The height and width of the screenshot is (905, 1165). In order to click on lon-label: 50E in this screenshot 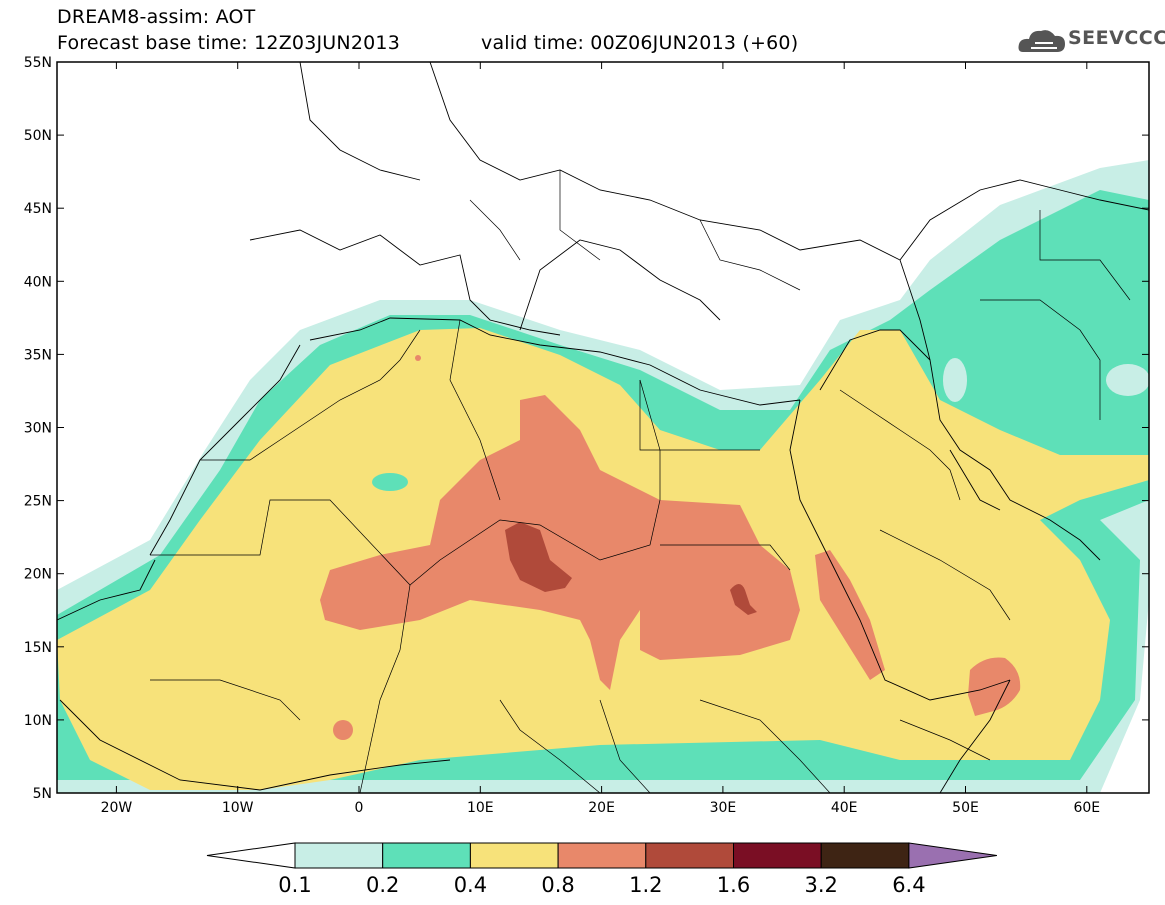, I will do `click(965, 808)`.